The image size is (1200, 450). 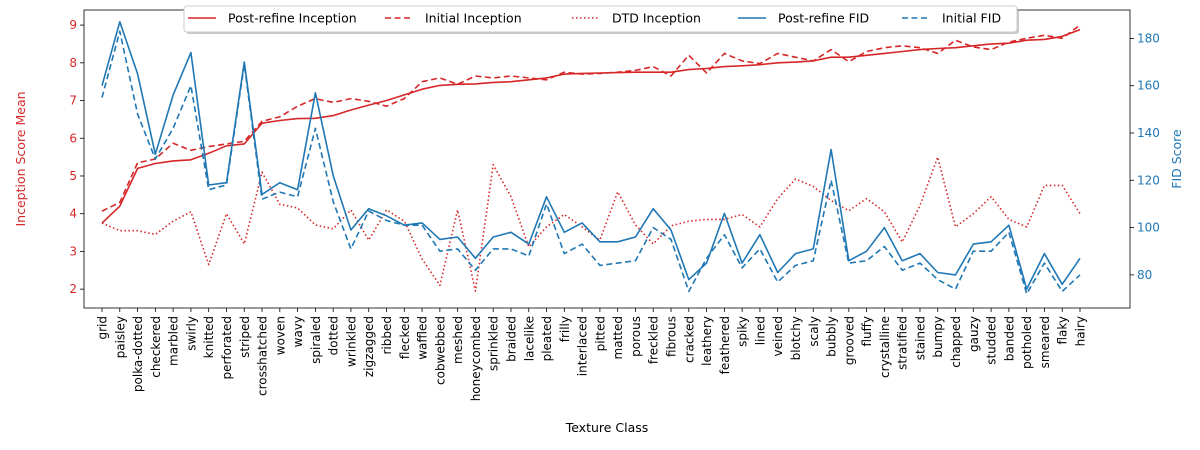 I want to click on x-axis-tick-label: flecked, so click(x=405, y=337).